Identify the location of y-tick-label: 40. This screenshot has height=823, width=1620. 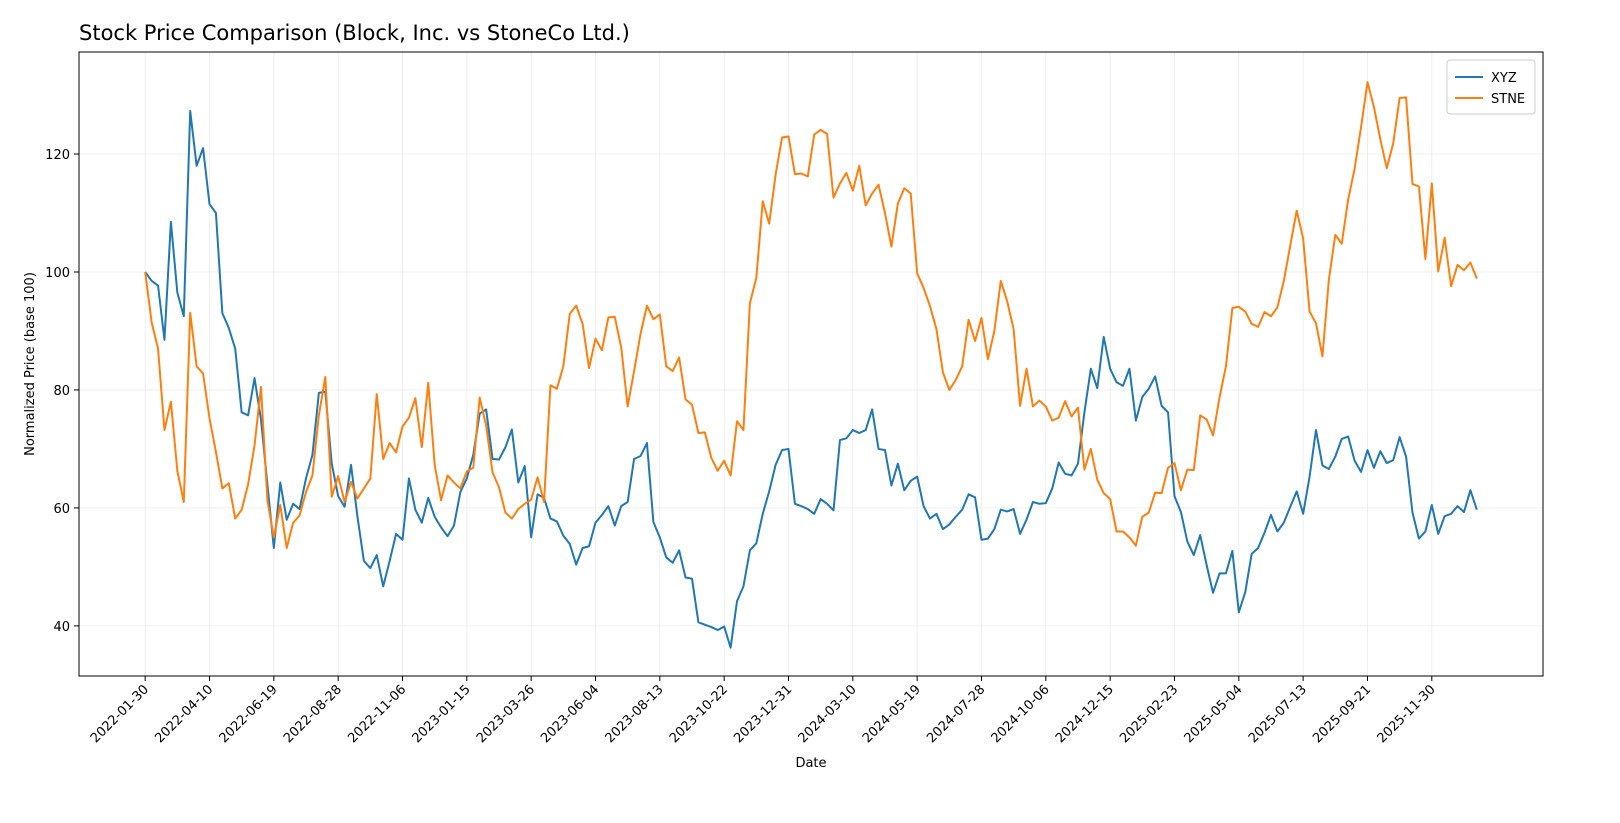
(61, 627).